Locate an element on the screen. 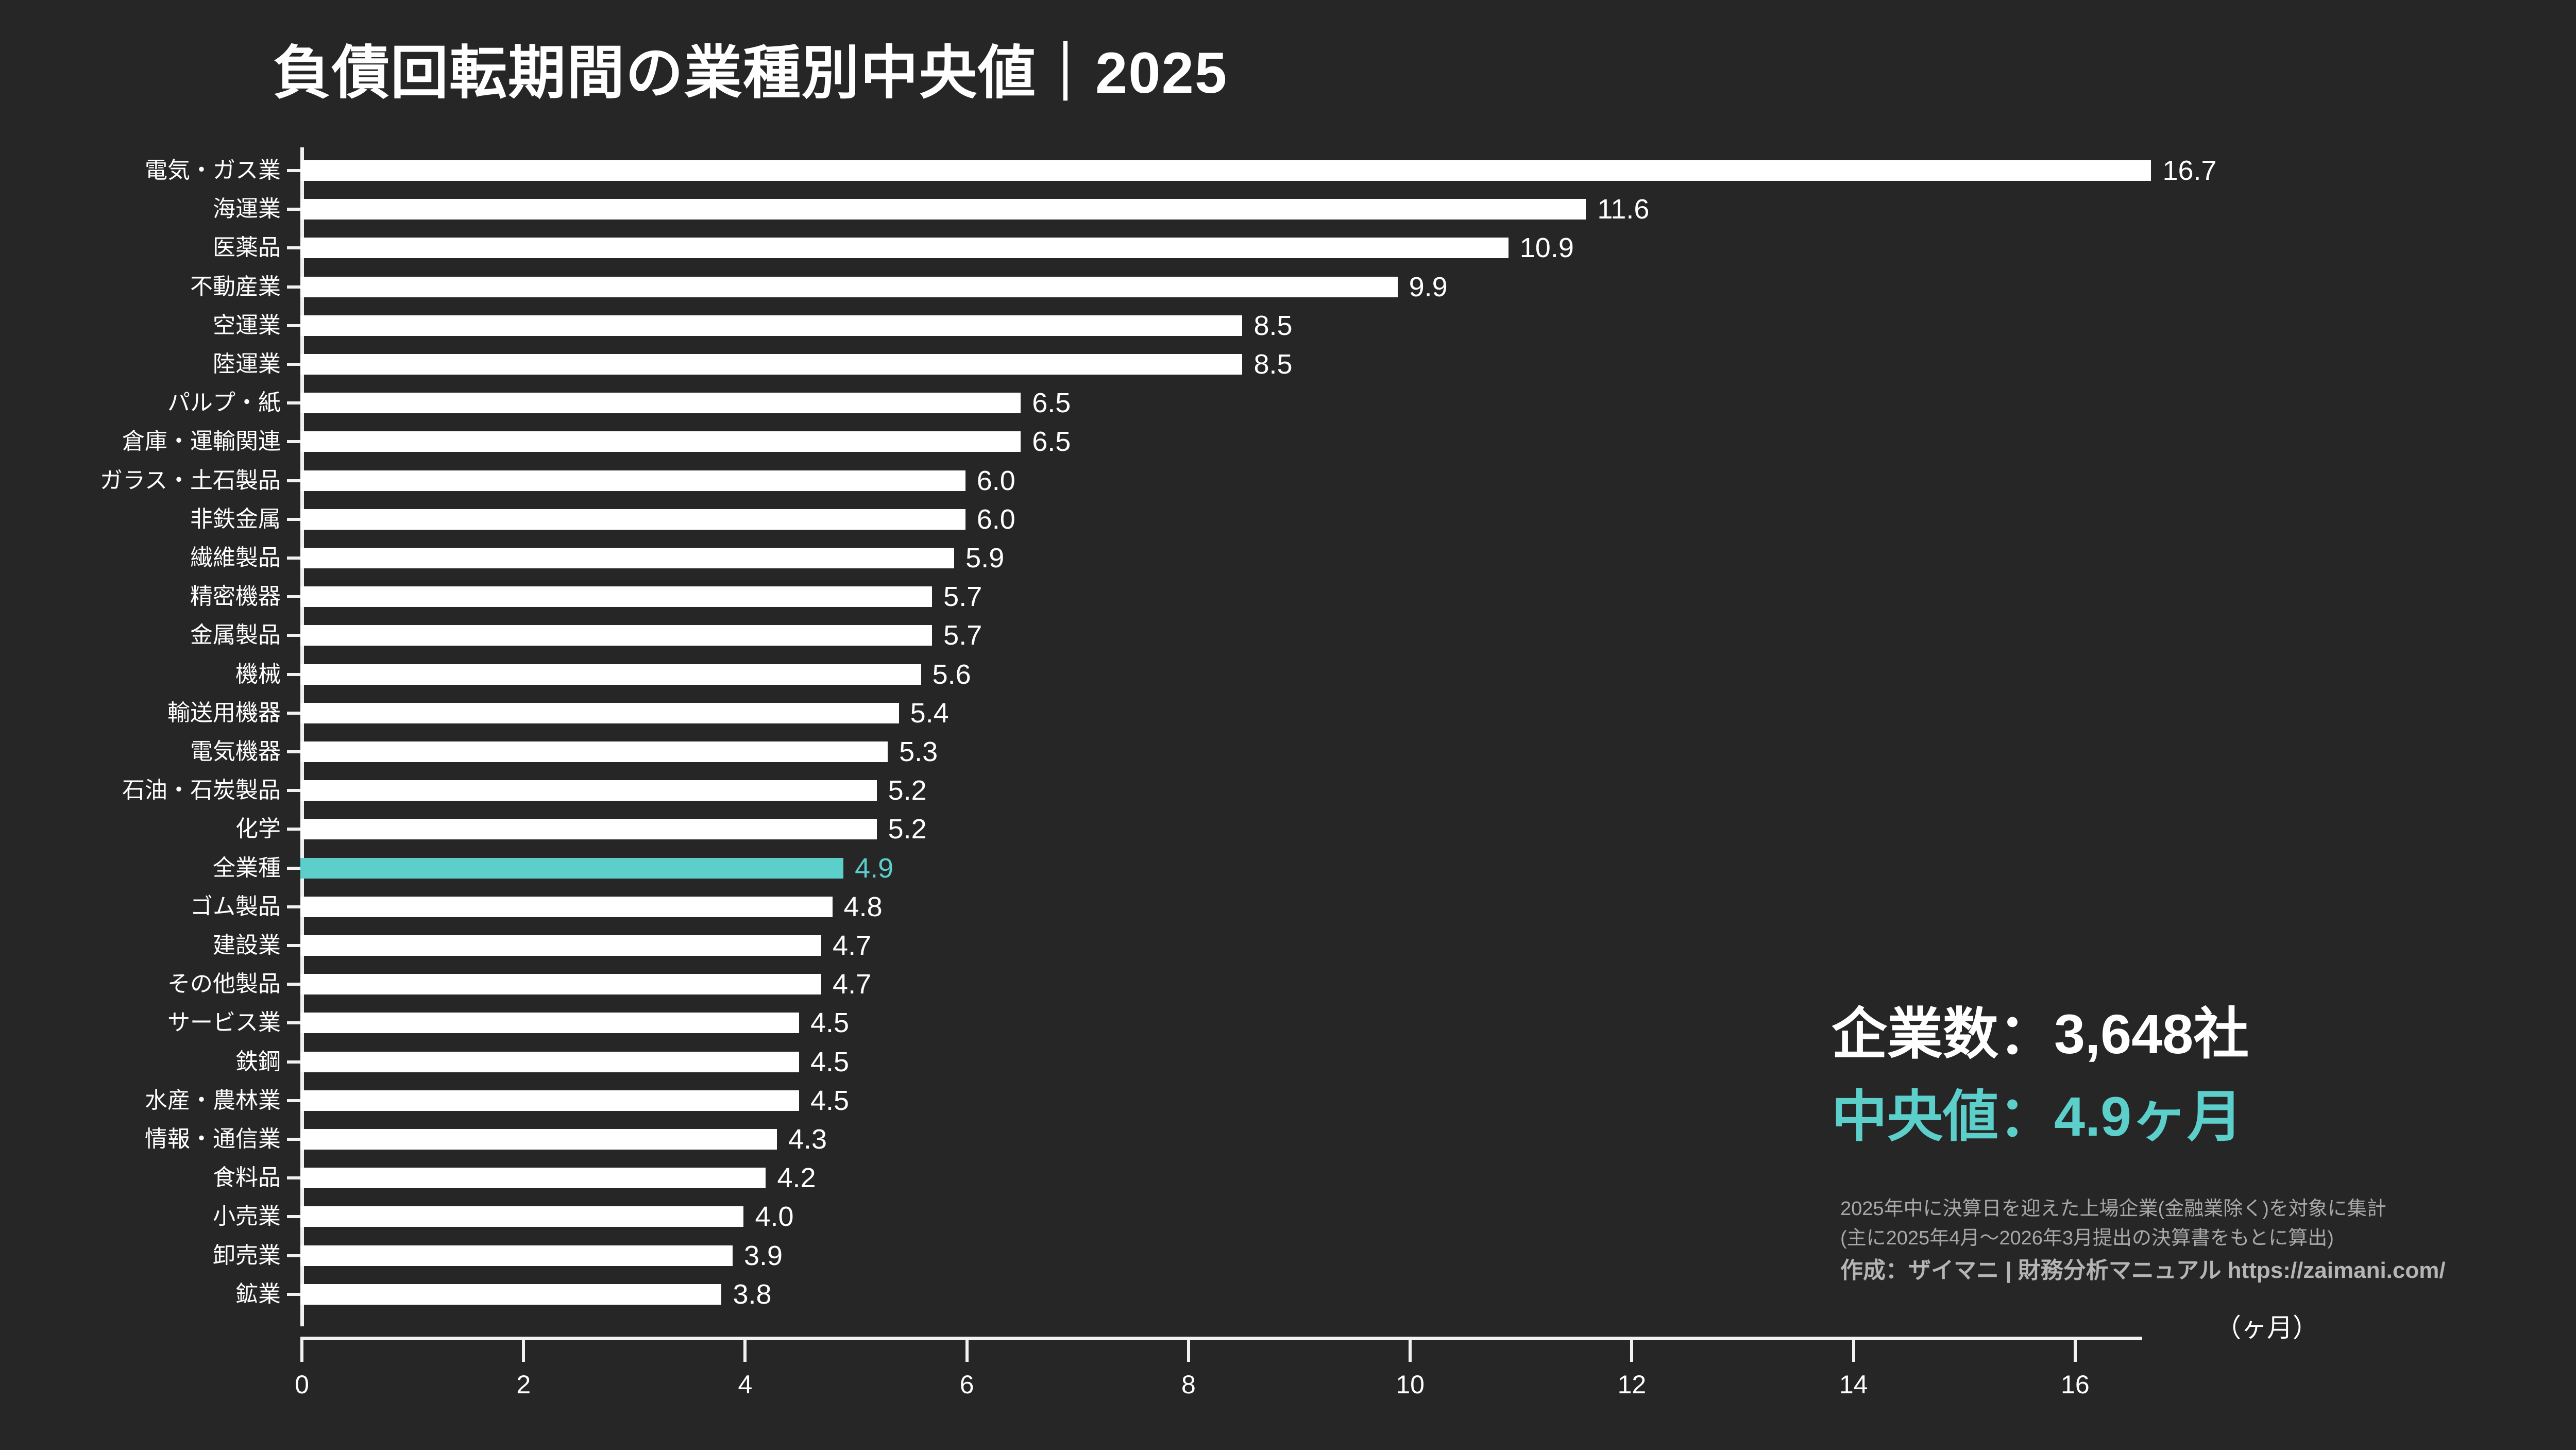 This screenshot has width=2576, height=1450. category-label: 倉庫・運輸関連 is located at coordinates (201, 441).